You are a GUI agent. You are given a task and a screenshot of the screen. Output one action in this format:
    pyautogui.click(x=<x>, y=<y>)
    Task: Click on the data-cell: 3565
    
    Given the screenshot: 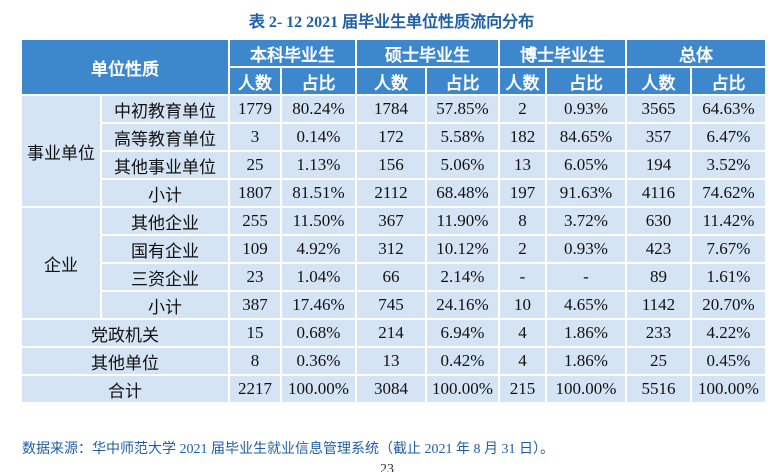 What is the action you would take?
    pyautogui.click(x=658, y=109)
    